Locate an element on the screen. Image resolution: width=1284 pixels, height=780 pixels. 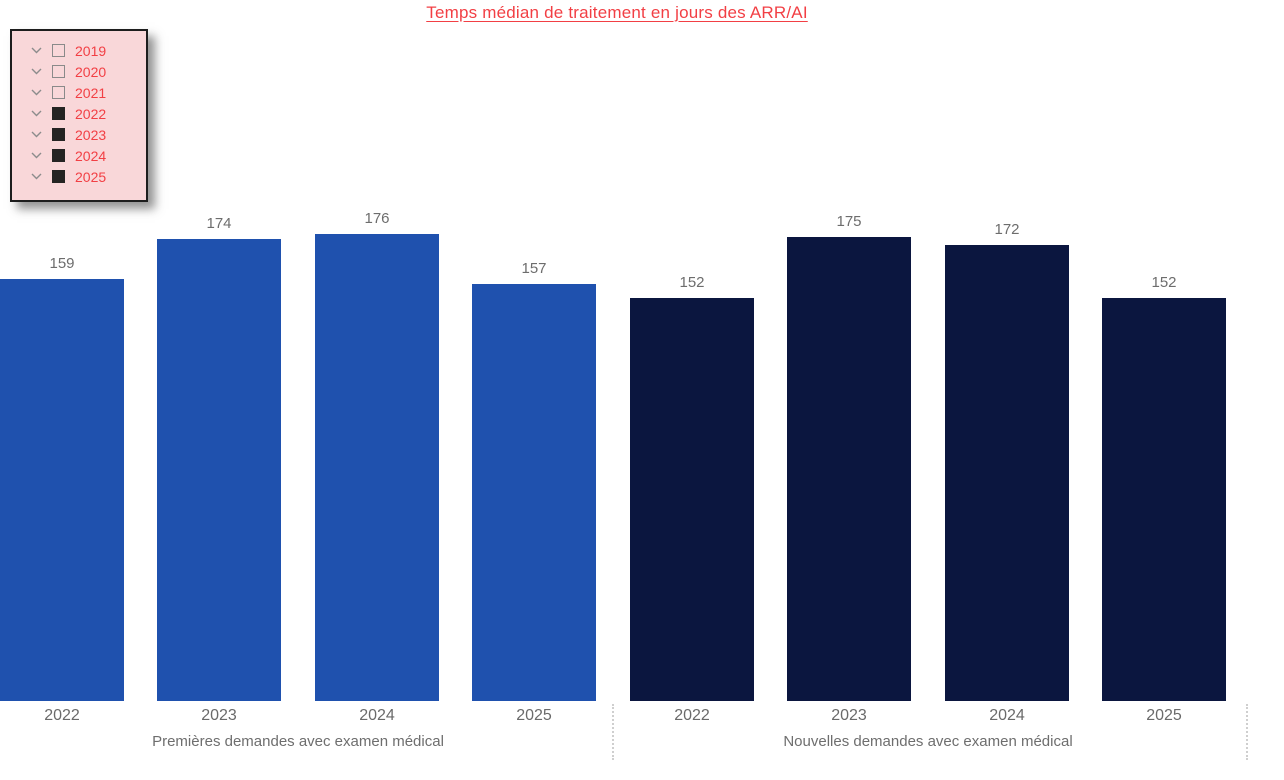
bar-column-nouvelles-2024: 172 is located at coordinates (1007, 390).